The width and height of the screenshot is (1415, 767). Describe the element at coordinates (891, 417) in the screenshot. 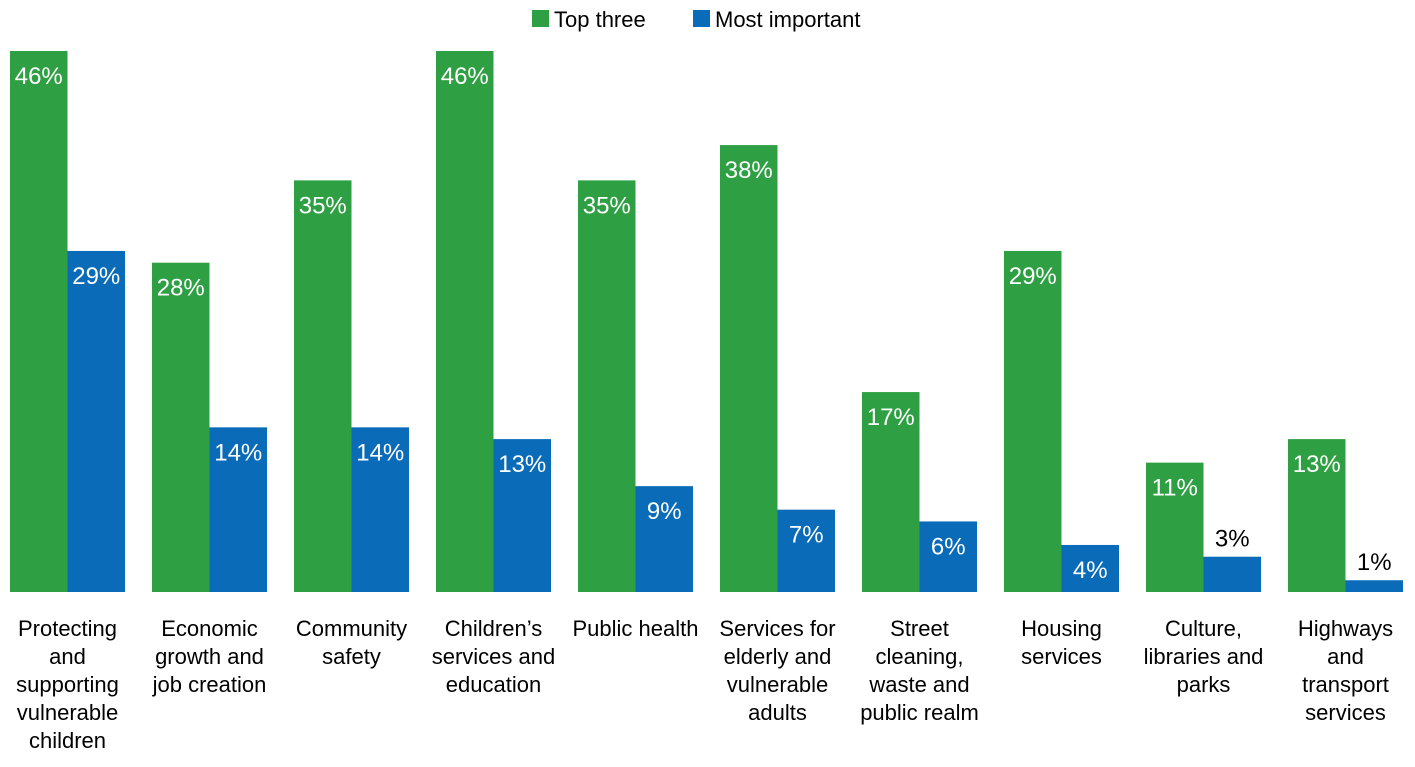

I see `data-label-top-three-6: 17%` at that location.